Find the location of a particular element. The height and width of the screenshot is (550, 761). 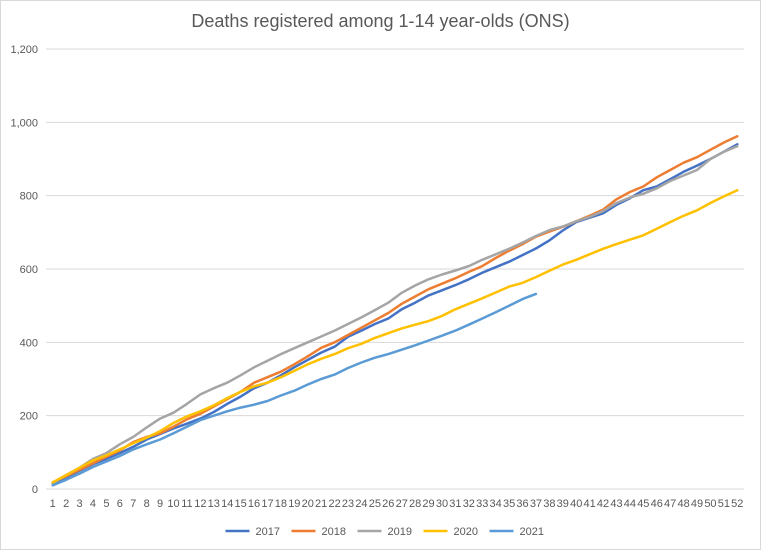

x-tick-label: 40 is located at coordinates (576, 504).